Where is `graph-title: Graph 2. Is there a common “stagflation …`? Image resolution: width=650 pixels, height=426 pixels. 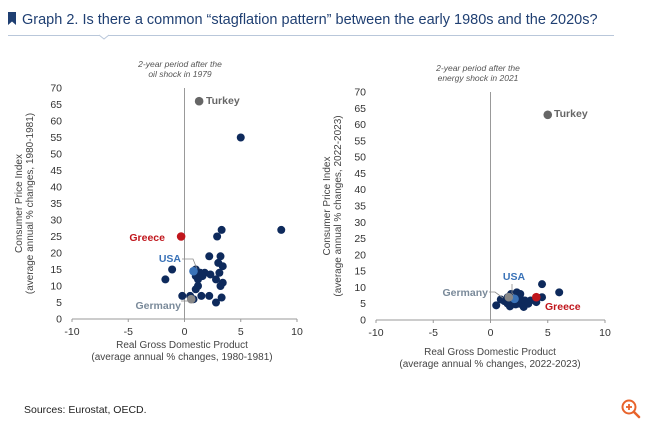
graph-title: Graph 2. Is there a common “stagflation … is located at coordinates (310, 20).